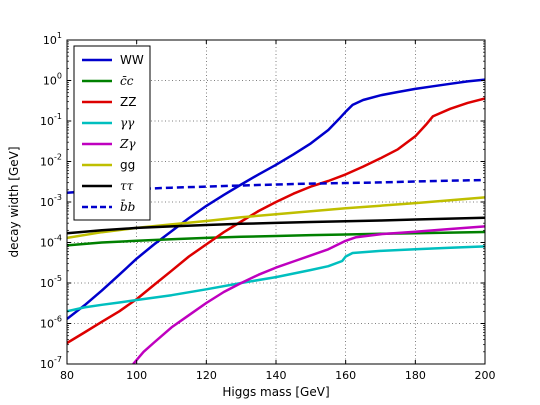  Describe the element at coordinates (132, 60) in the screenshot. I see `legend-label: WW` at that location.